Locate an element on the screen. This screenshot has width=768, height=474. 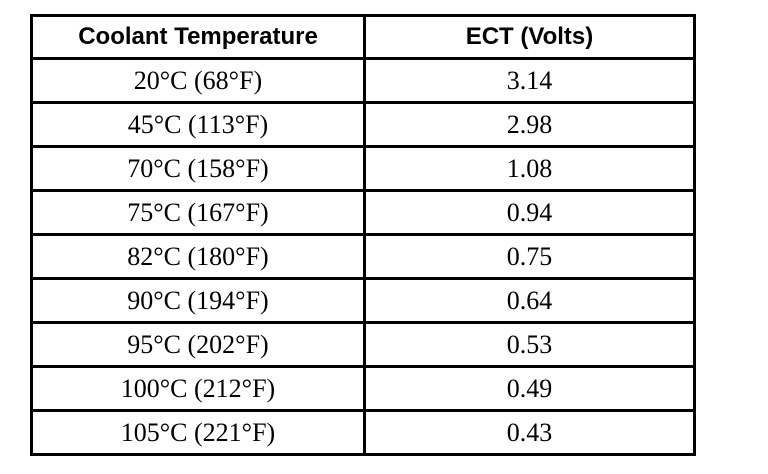
cell-volts: 0.49 is located at coordinates (529, 388).